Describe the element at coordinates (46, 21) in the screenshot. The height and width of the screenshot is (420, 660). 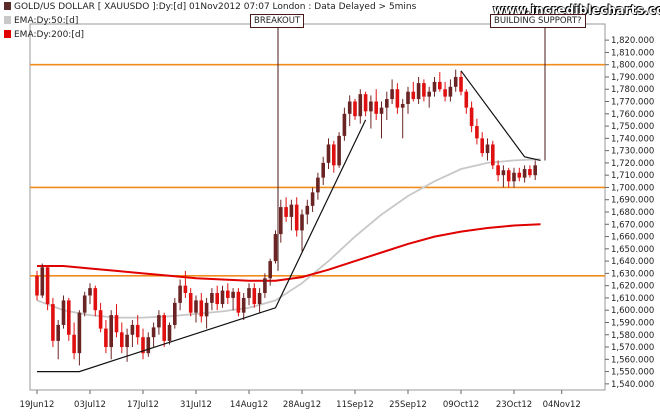
I see `ema50-label: EMA:Dy:50:[d]` at that location.